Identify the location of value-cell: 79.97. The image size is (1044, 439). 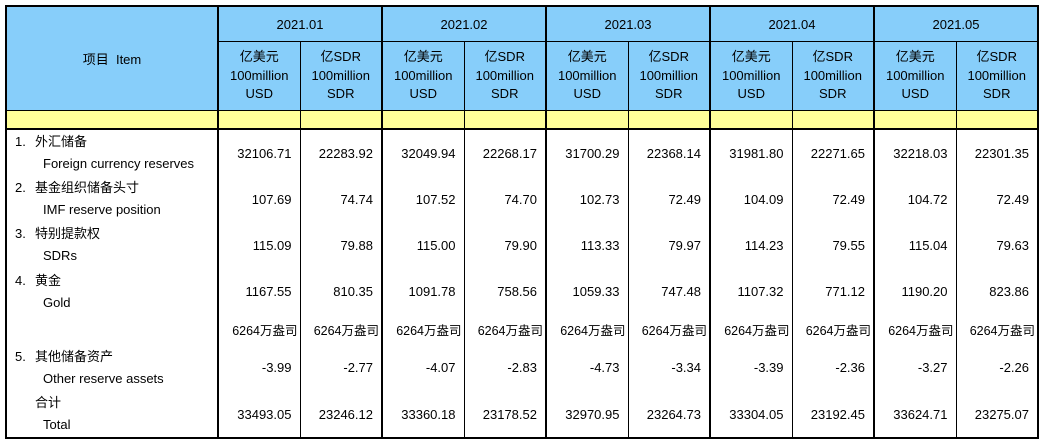
(668, 245).